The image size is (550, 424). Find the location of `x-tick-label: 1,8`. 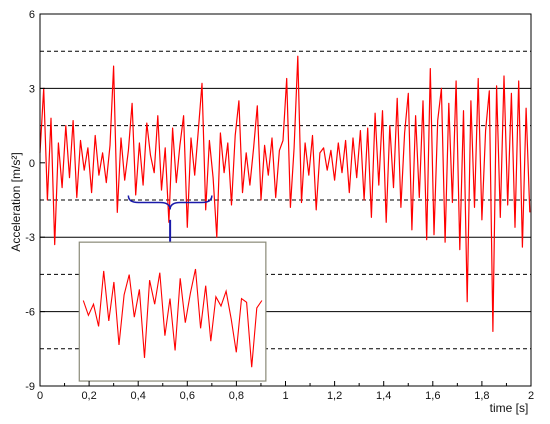

x-tick-label: 1,8 is located at coordinates (481, 396).